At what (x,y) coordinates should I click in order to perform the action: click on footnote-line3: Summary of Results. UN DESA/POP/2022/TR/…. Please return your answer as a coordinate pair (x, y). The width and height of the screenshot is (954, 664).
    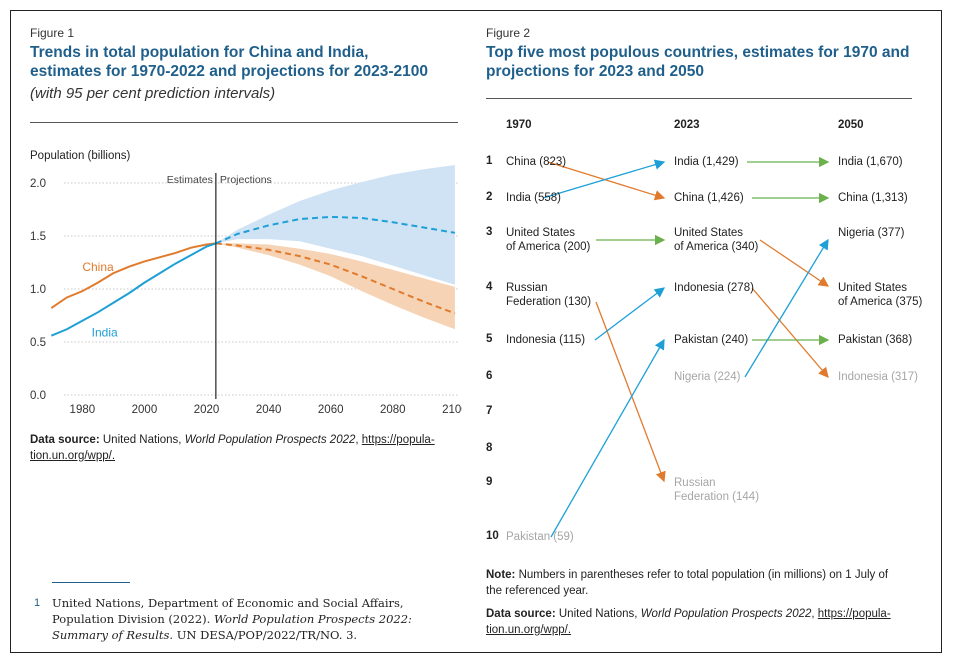
    Looking at the image, I should click on (257, 635).